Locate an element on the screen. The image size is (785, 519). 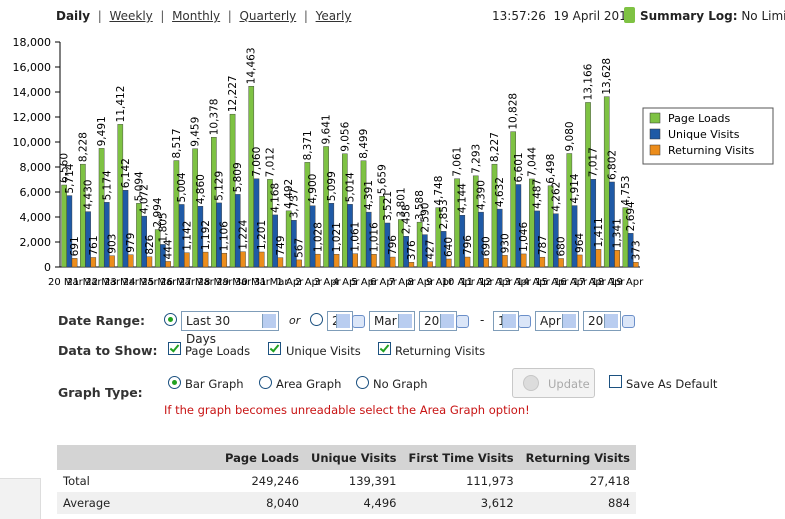
value-label: 373 is located at coordinates (636, 250).